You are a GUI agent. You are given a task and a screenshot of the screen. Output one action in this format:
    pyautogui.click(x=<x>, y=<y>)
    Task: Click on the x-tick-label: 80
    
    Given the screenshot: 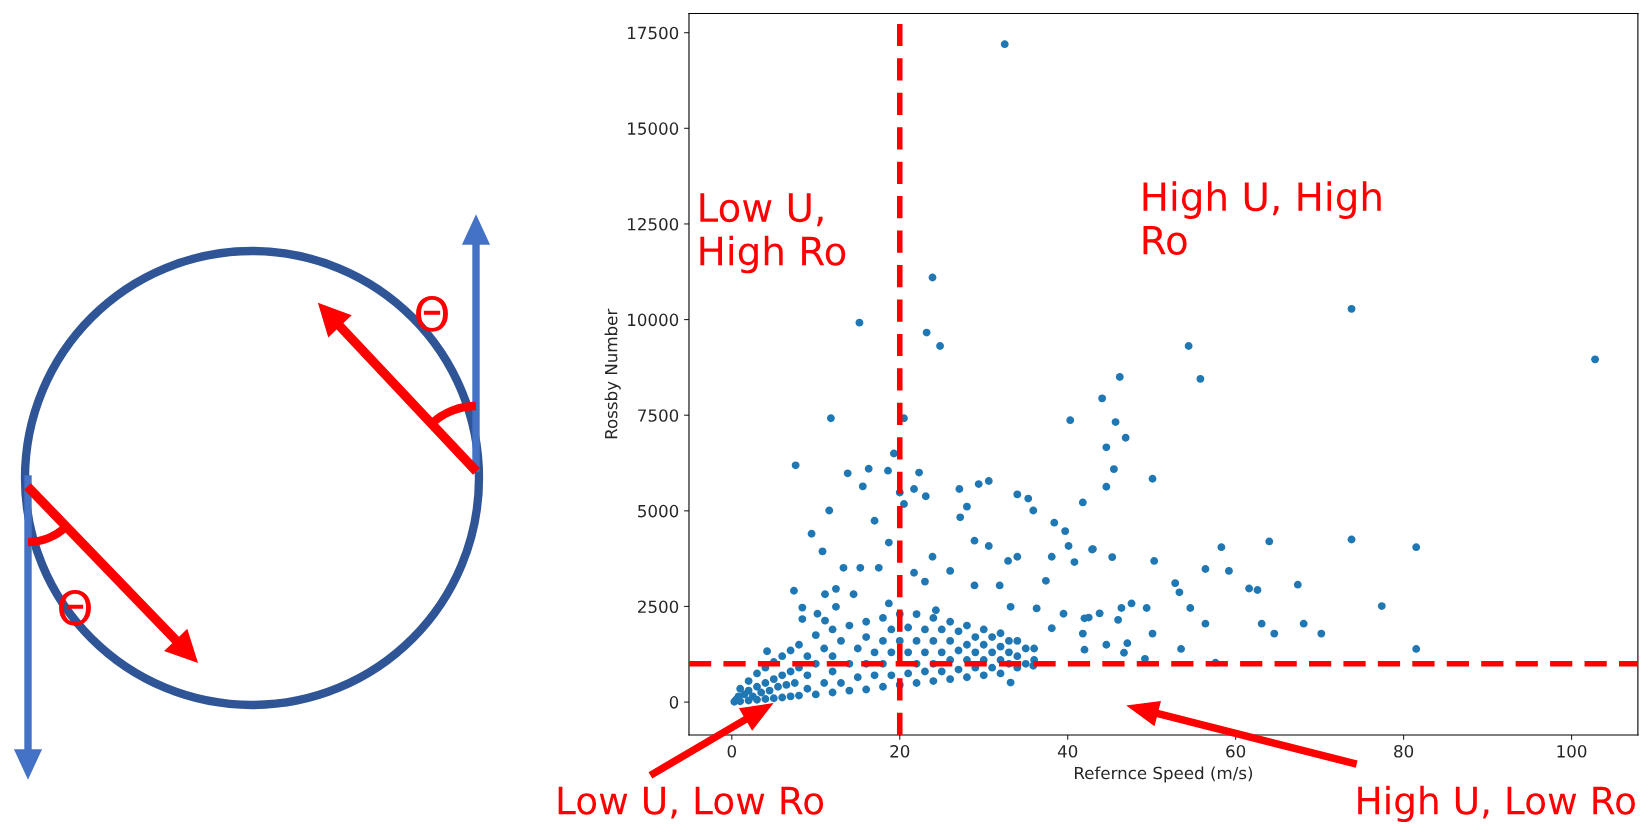 What is the action you would take?
    pyautogui.click(x=1404, y=751)
    